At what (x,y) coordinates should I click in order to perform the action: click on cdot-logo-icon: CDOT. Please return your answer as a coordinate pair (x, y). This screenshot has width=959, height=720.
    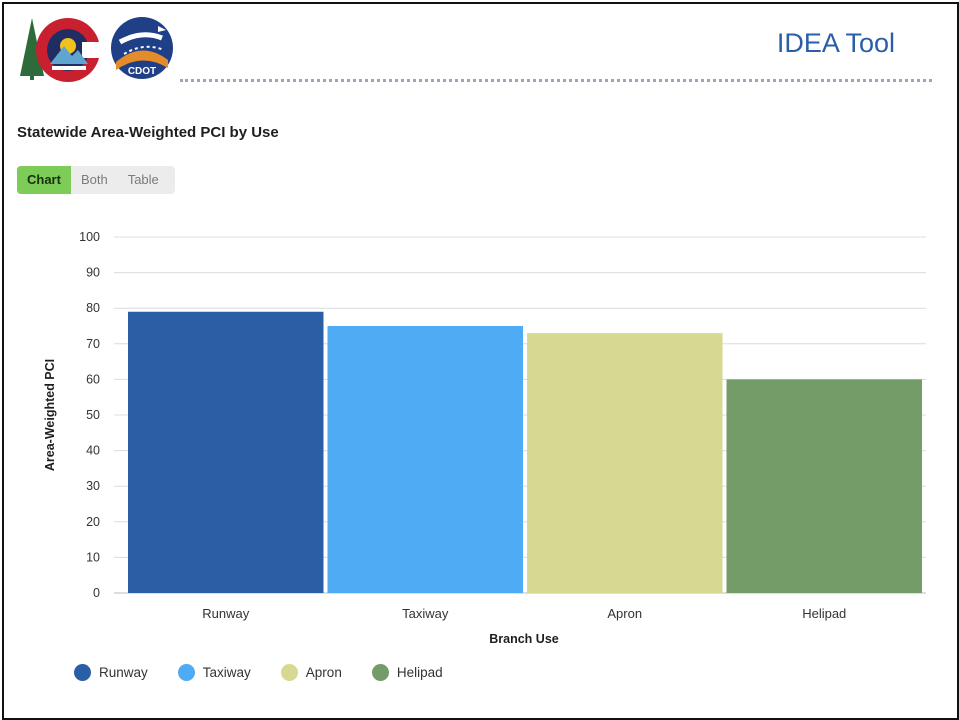
    Looking at the image, I should click on (142, 48).